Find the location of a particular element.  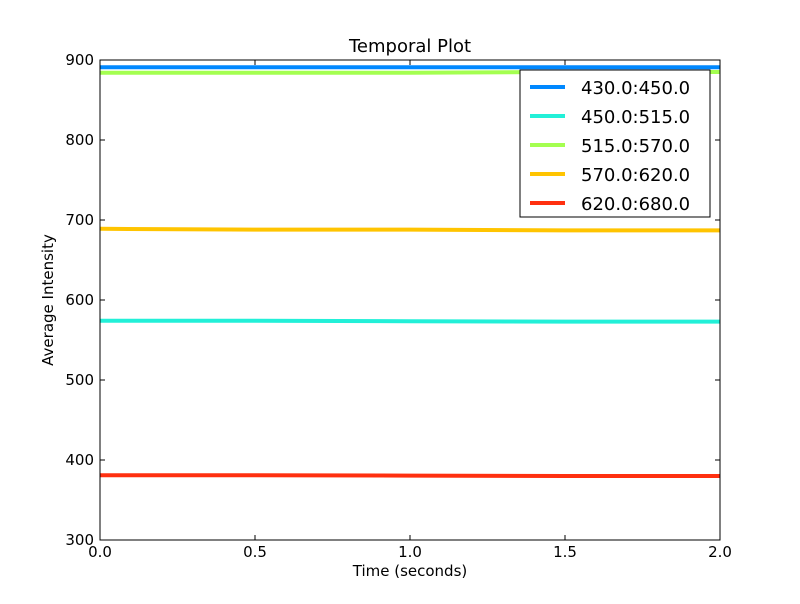

legend-label-4: 620.0:680.0 is located at coordinates (635, 204).